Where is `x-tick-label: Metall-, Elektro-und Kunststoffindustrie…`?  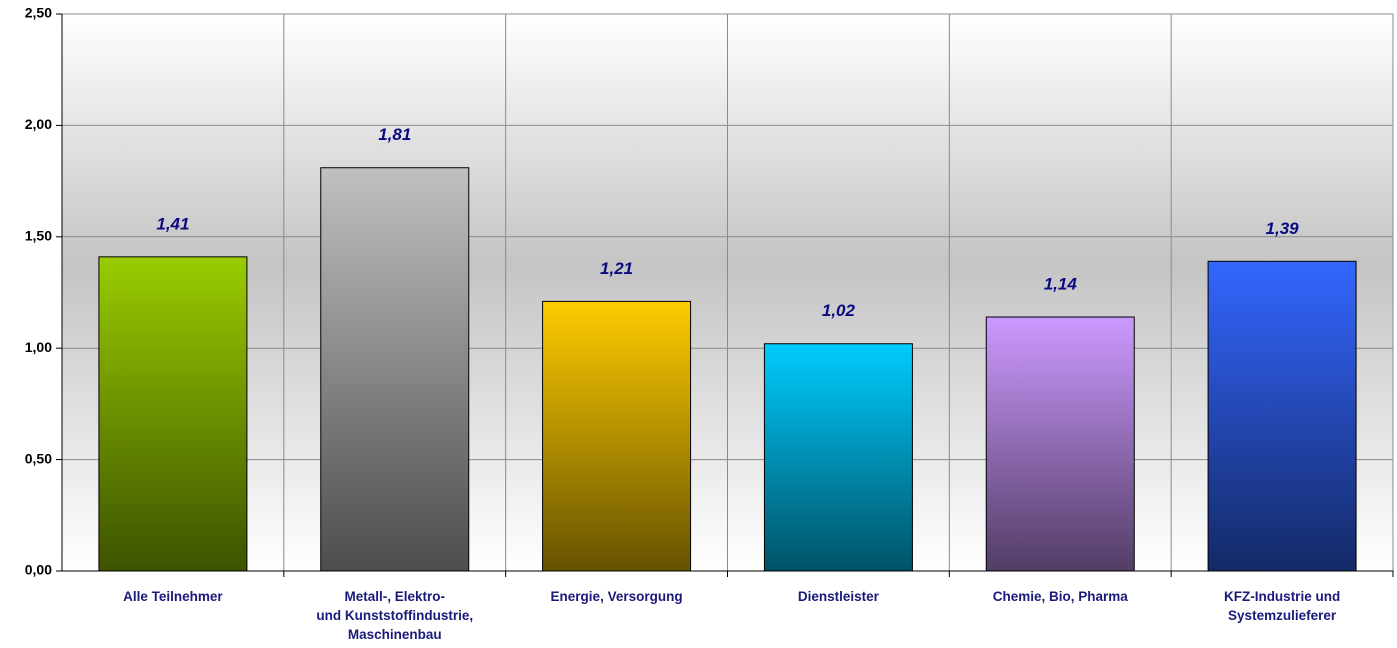
x-tick-label: Metall-, Elektro-und Kunststoffindustrie… is located at coordinates (394, 615).